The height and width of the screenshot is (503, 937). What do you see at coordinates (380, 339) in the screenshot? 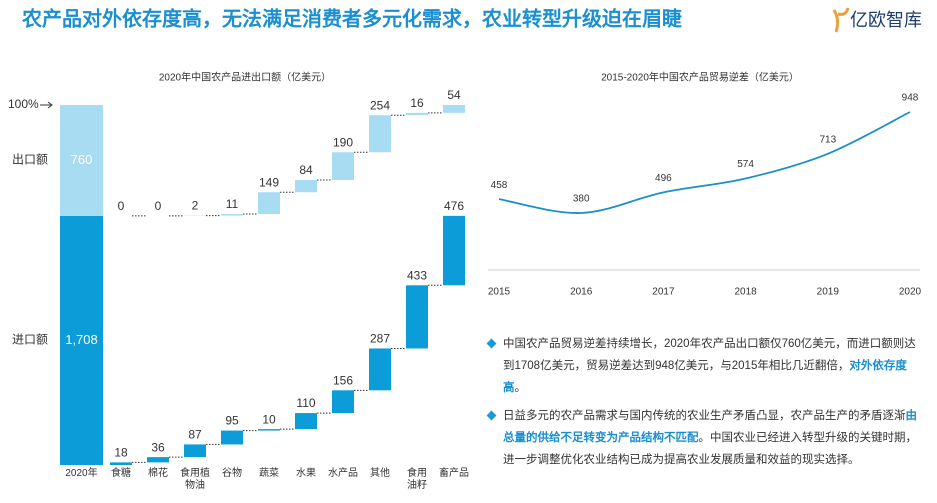
I see `value-label: 287` at bounding box center [380, 339].